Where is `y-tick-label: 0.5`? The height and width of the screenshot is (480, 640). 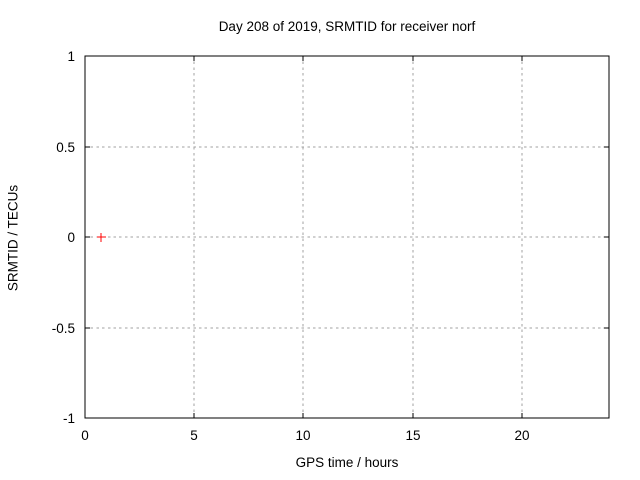 y-tick-label: 0.5 is located at coordinates (65, 147).